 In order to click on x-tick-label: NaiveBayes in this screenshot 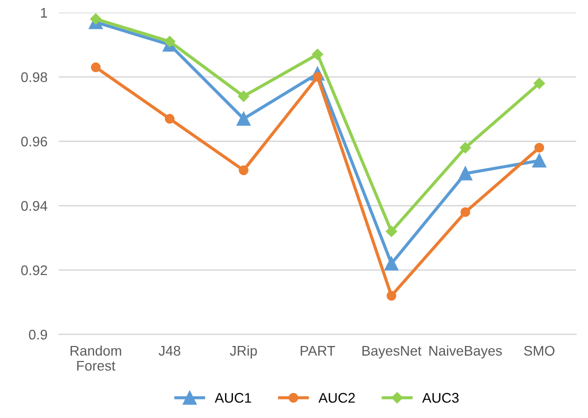, I will do `click(465, 352)`.